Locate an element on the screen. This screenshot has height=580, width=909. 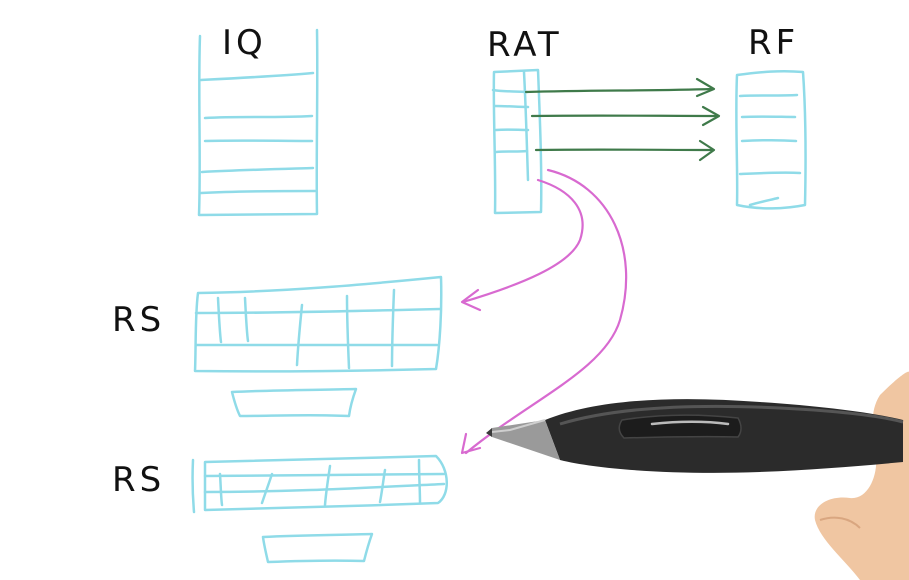
rat-to-rf-arrows is located at coordinates (622, 119).